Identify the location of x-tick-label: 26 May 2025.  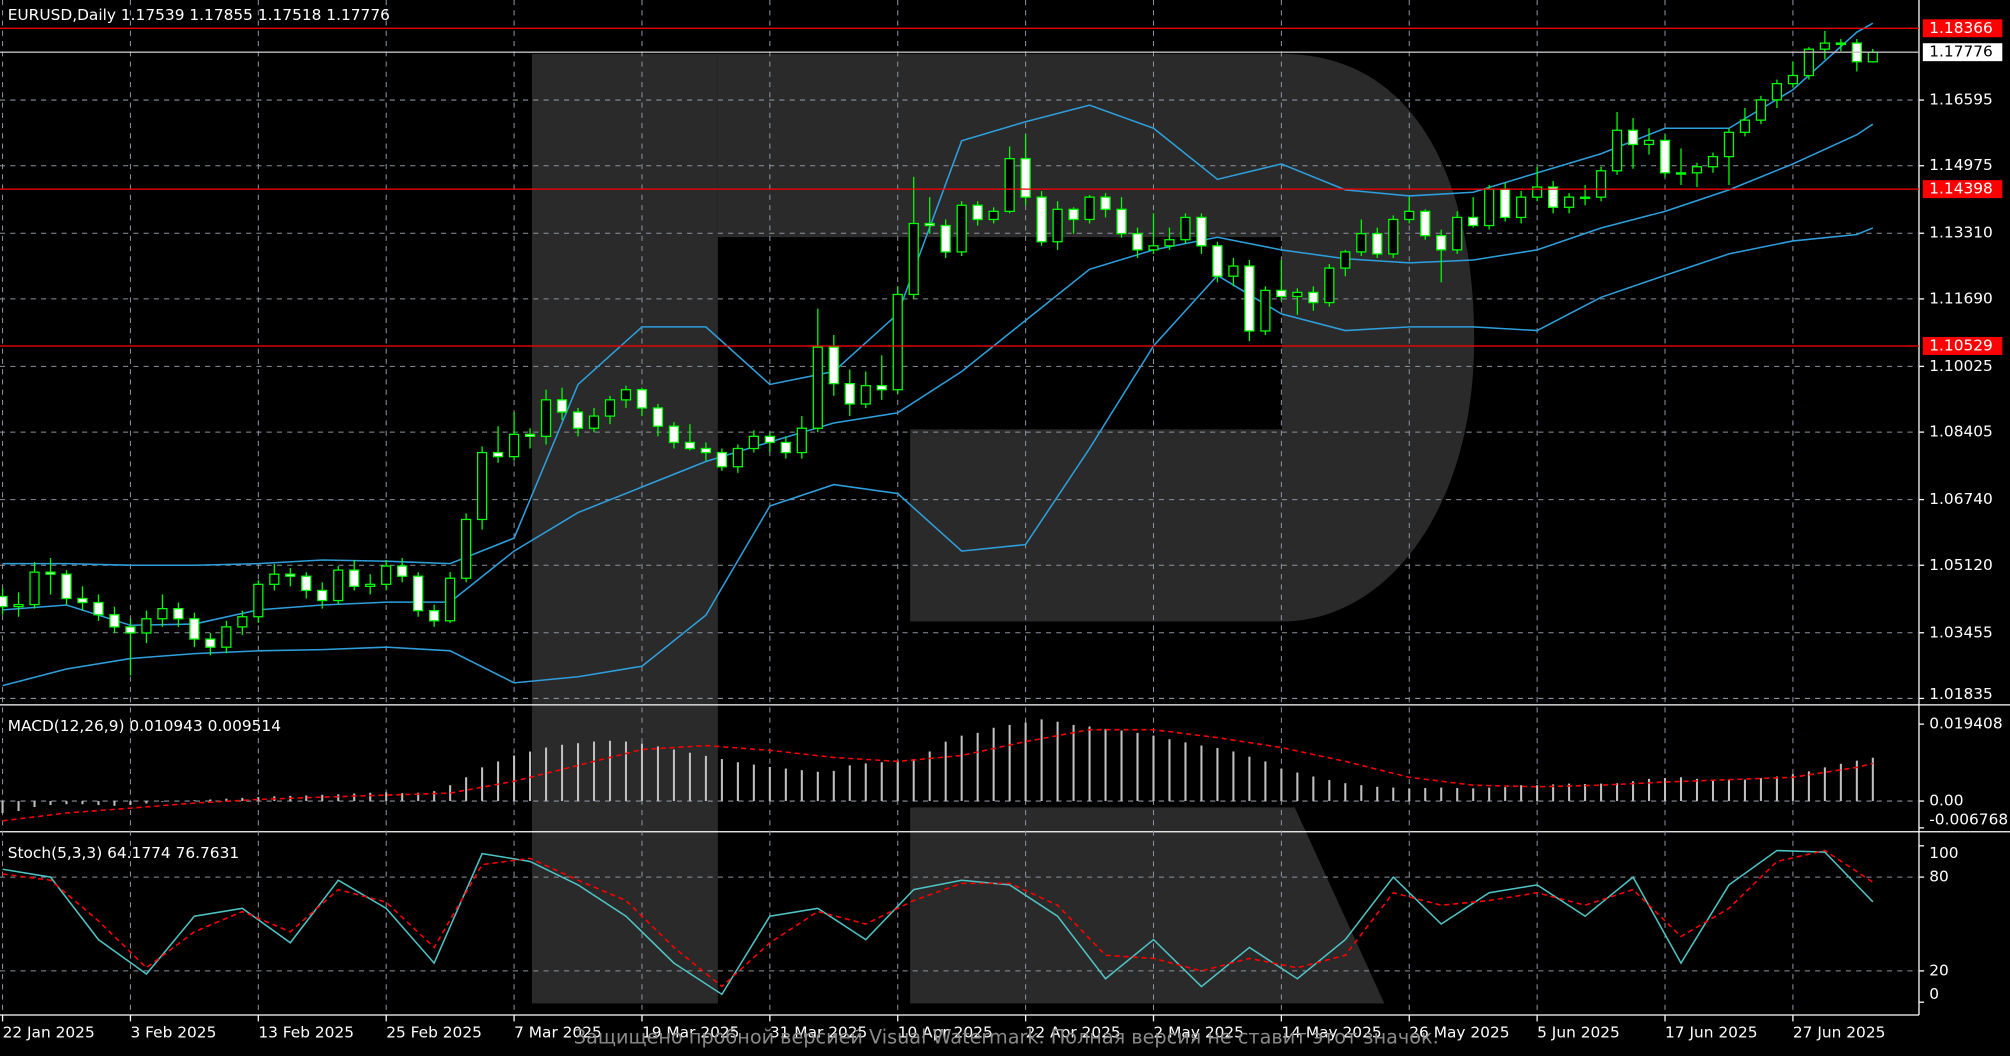
(1459, 1032).